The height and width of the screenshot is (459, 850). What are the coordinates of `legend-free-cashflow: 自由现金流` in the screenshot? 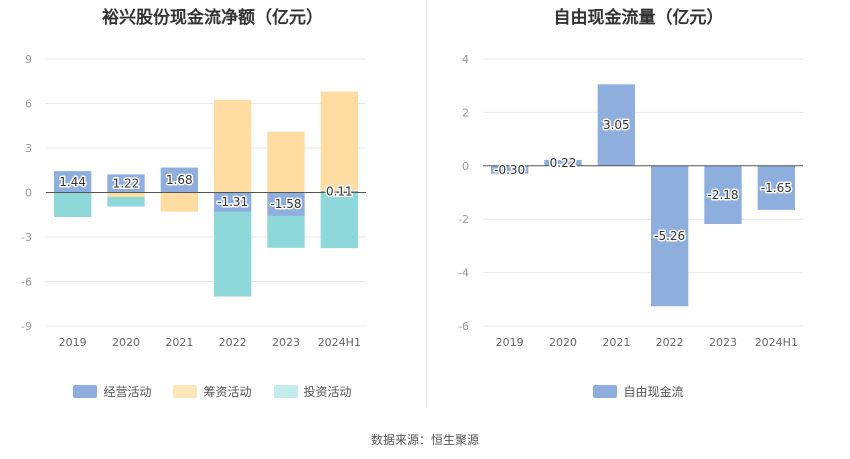 It's located at (638, 391).